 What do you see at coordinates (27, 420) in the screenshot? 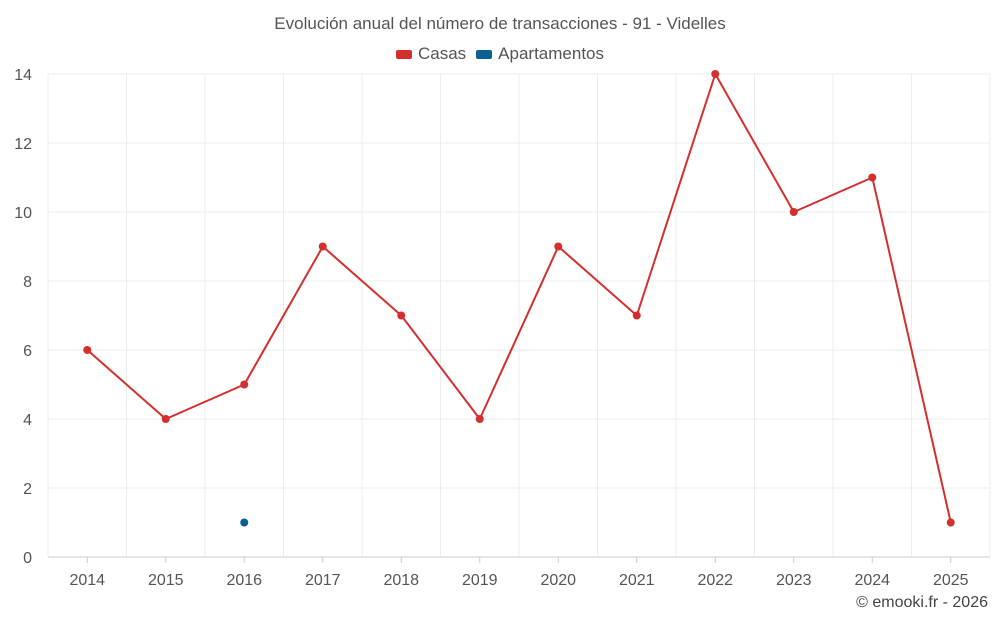
I see `y-tick-label: 4` at bounding box center [27, 420].